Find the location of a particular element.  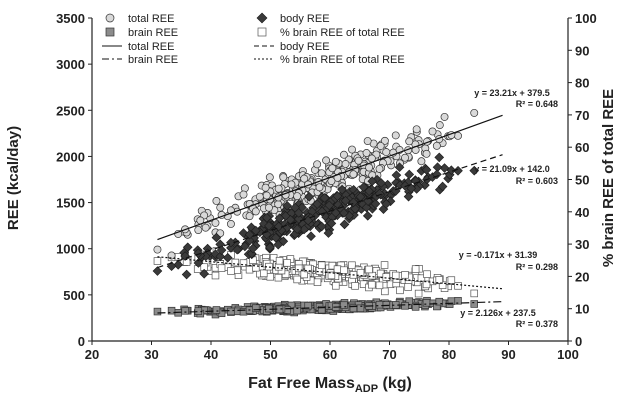

legend-square-open-icon is located at coordinates (262, 32).